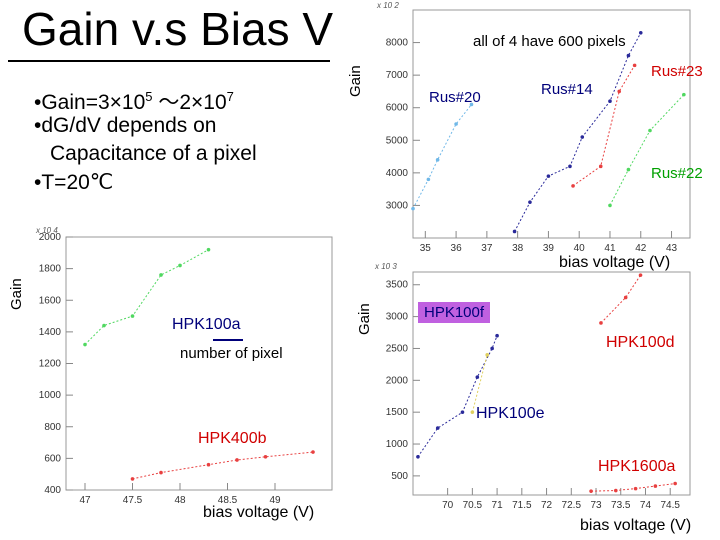 The image size is (720, 540). I want to click on x-tick-label: 74, so click(646, 505).